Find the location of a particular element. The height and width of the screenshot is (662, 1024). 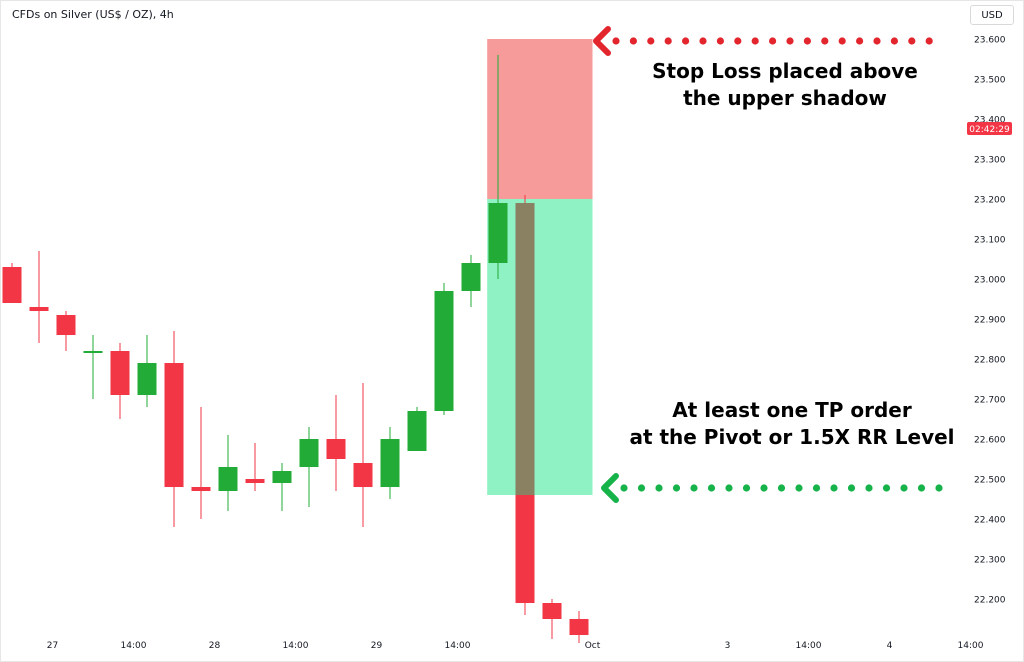

time-axis: 27 14:00 28 14:00 29 14:00 Oct 3 14:00 4 14:00 is located at coordinates (515, 646).